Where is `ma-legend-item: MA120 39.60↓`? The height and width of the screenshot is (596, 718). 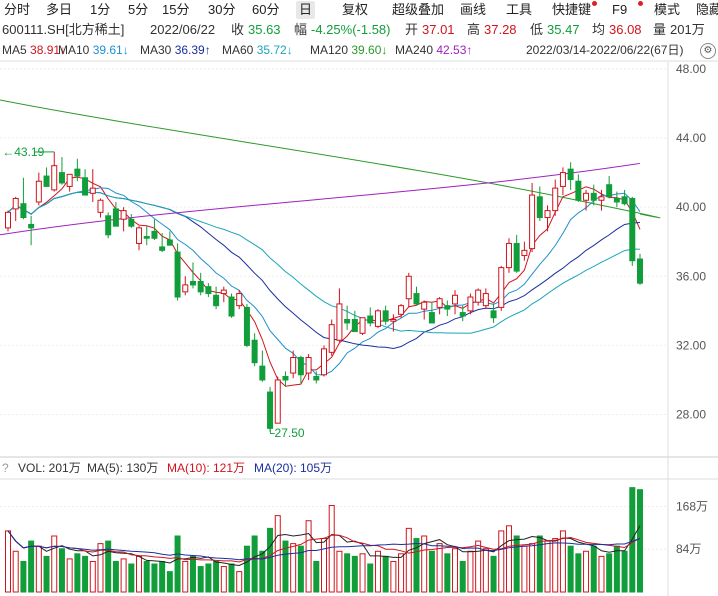 ma-legend-item: MA120 39.60↓ is located at coordinates (348, 50).